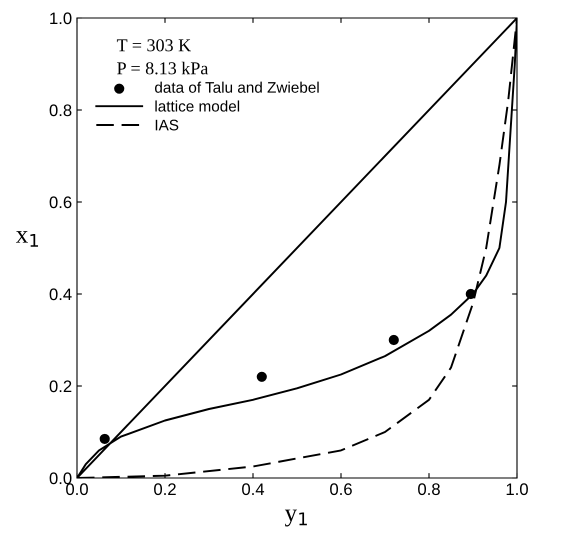 Image resolution: width=563 pixels, height=555 pixels. What do you see at coordinates (153, 45) in the screenshot?
I see `annotation: T = 303 K` at bounding box center [153, 45].